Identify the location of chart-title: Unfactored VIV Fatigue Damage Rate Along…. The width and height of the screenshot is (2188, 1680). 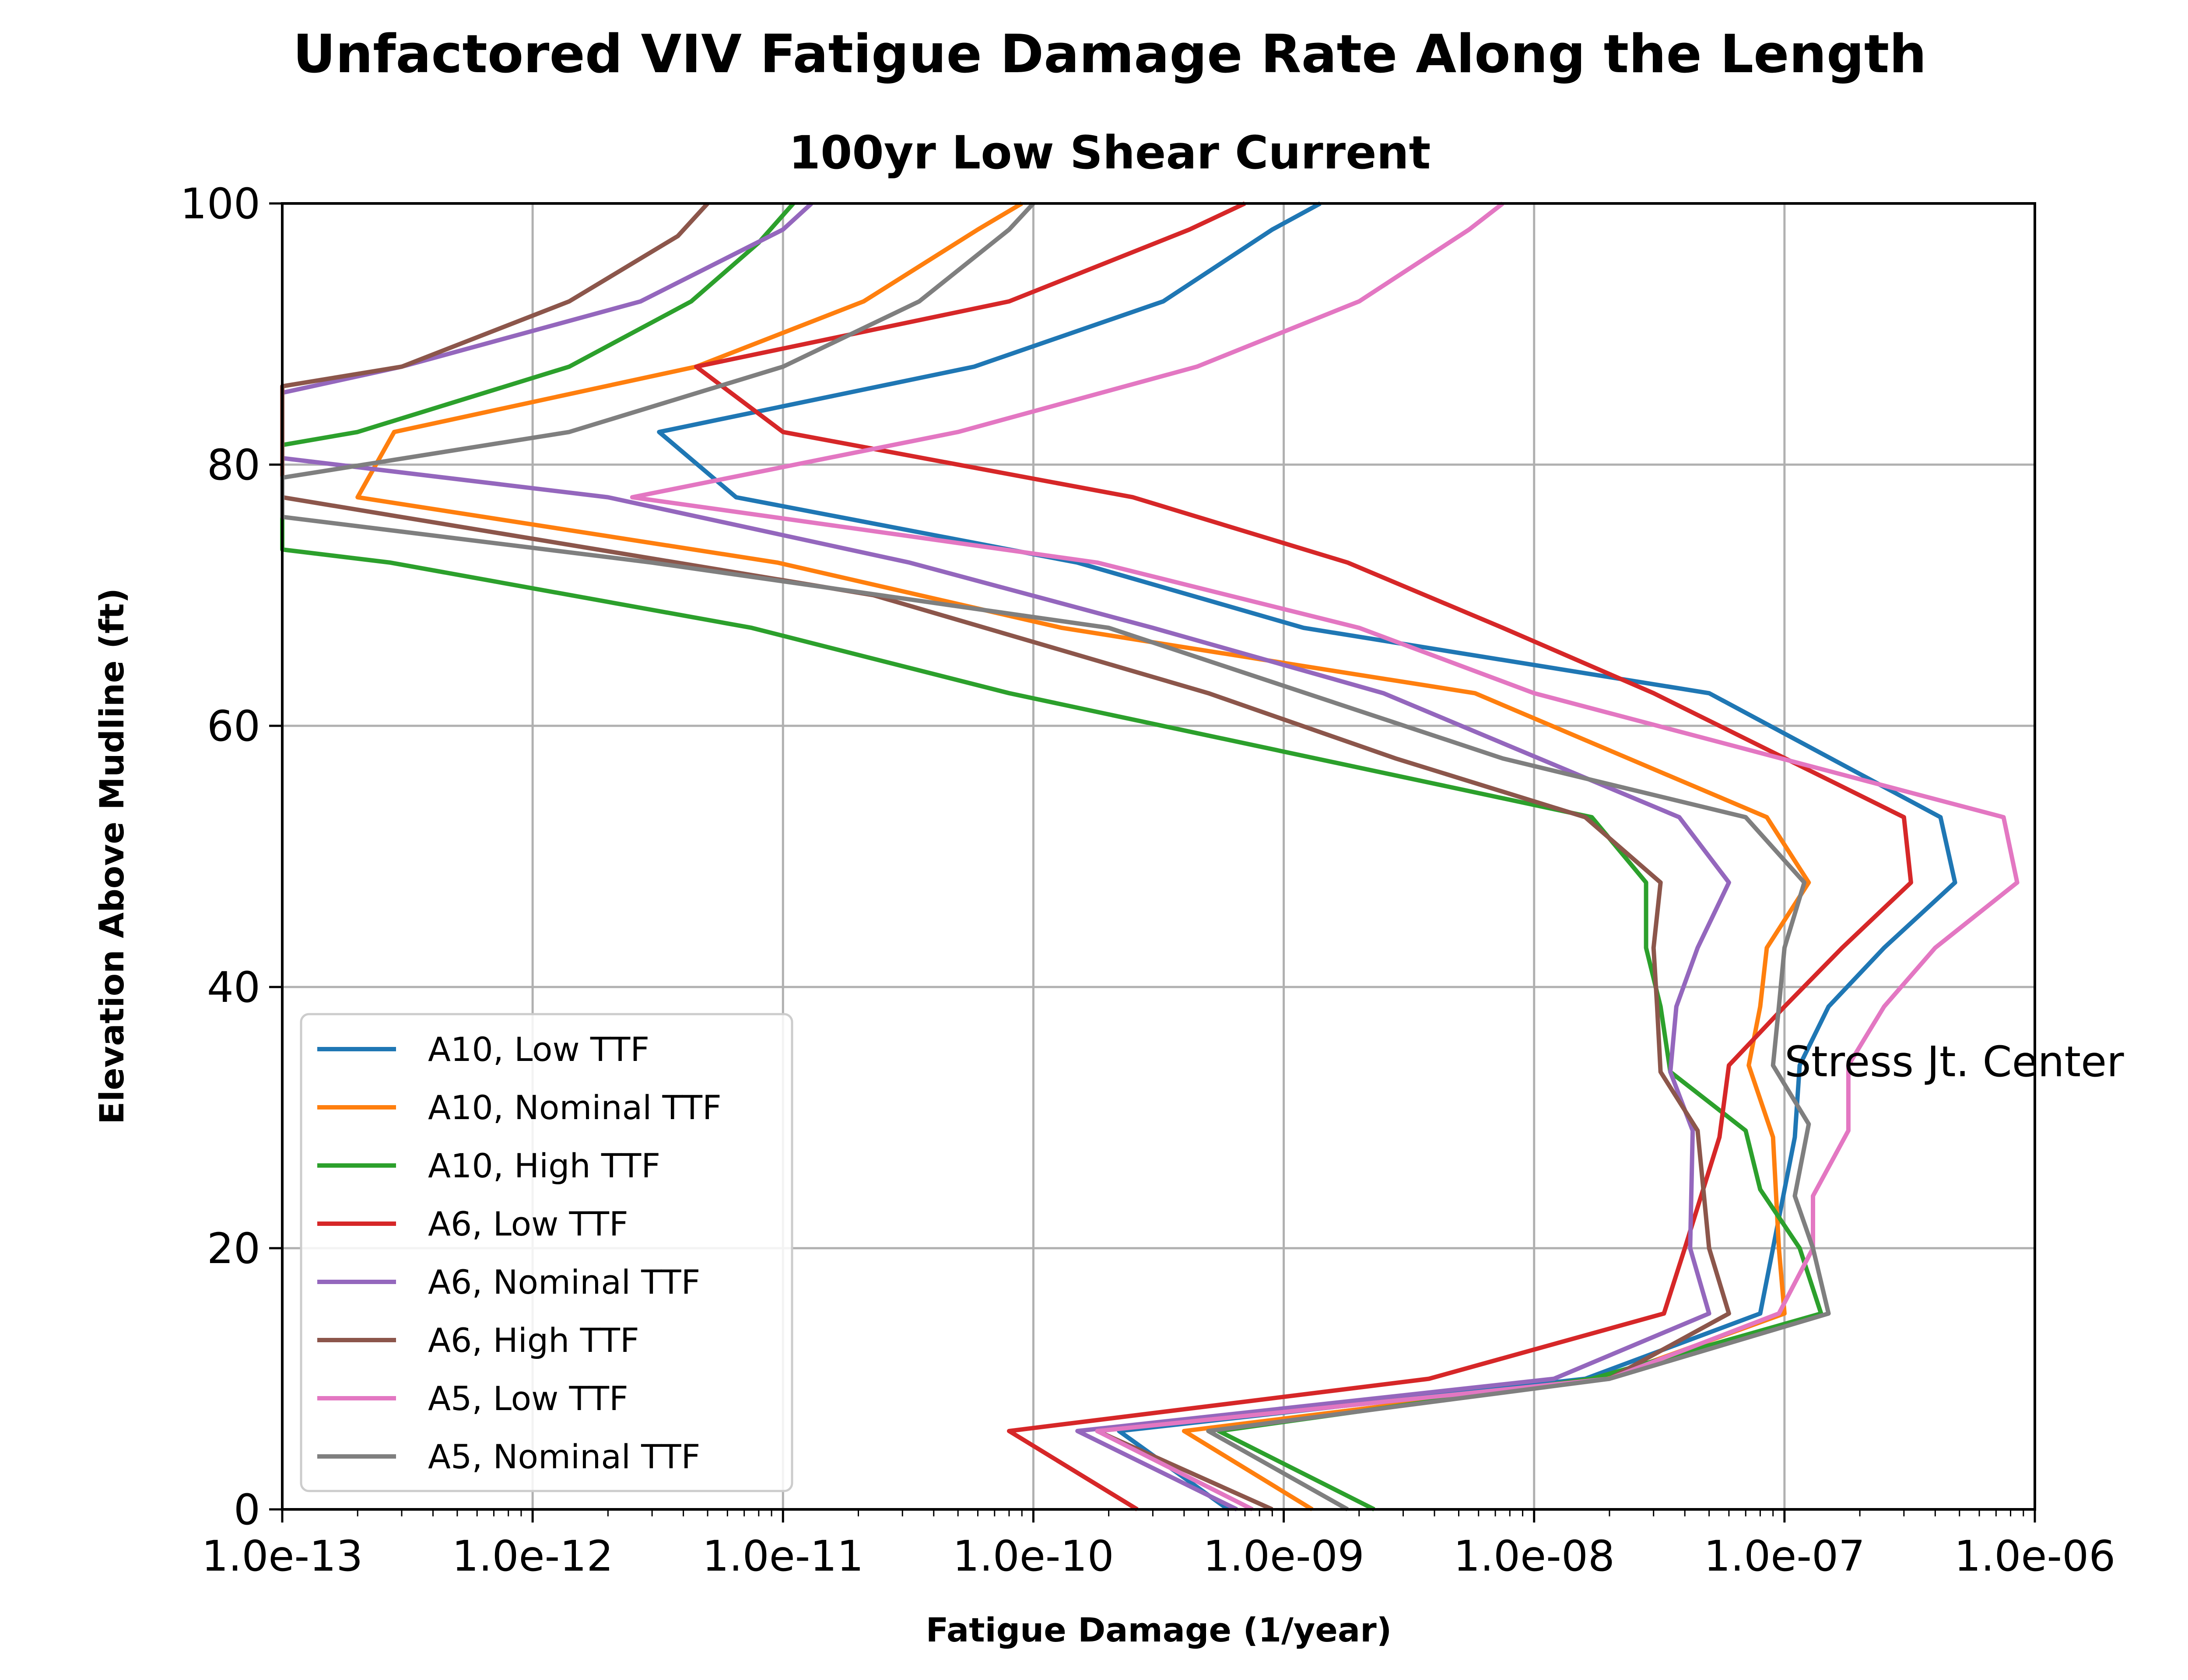
(1109, 54).